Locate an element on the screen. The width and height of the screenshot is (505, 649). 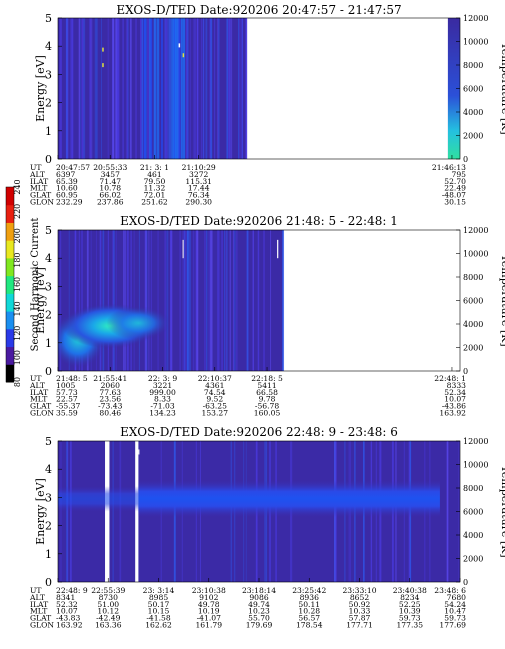
table-cell: 9.78 is located at coordinates (267, 399).